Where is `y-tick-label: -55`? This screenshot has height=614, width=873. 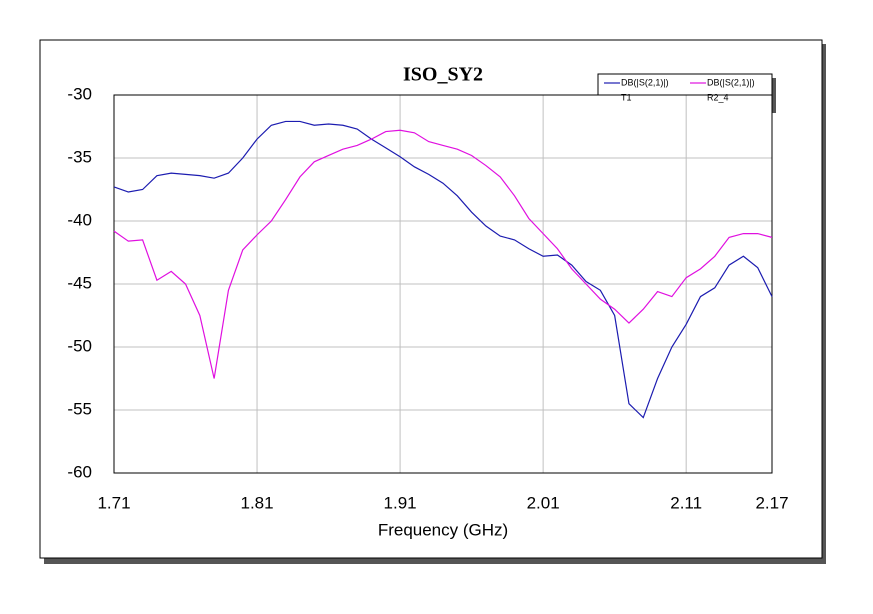
y-tick-label: -55 is located at coordinates (79, 408).